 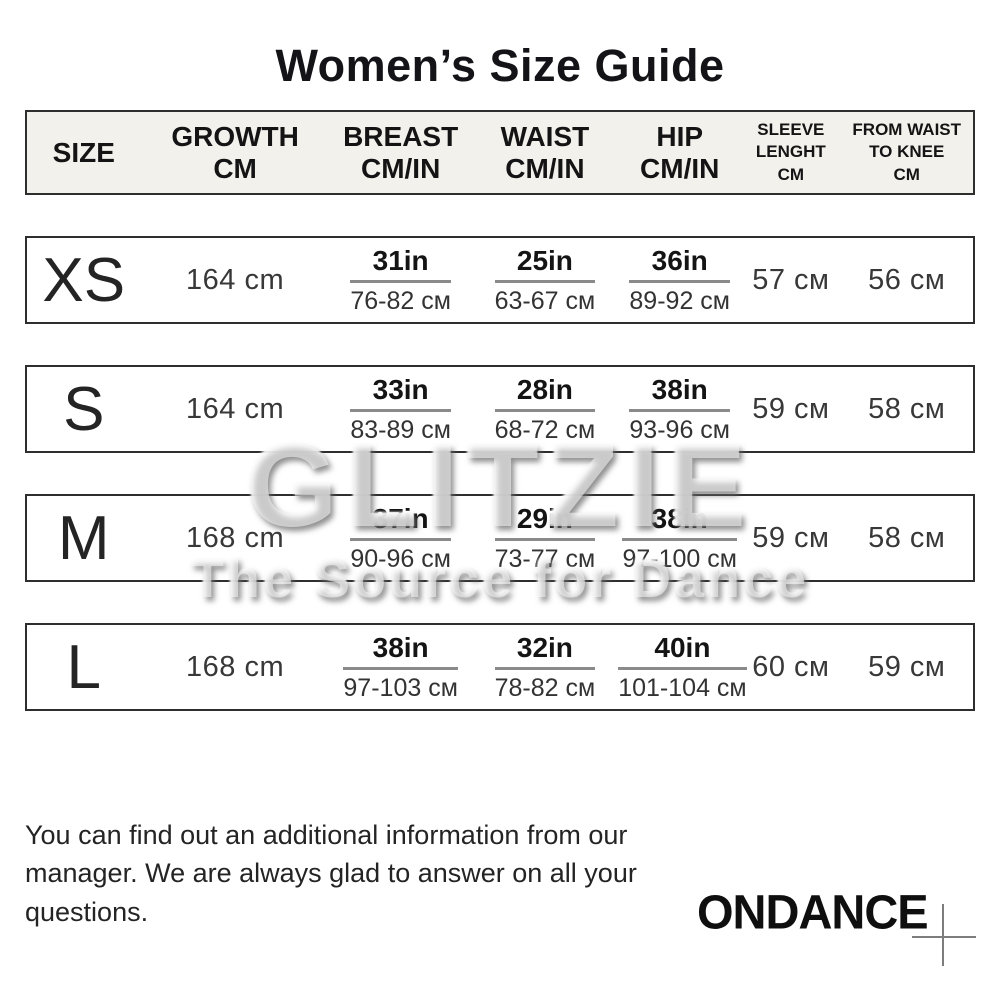 I want to click on hip-inches: 36in, so click(x=679, y=260).